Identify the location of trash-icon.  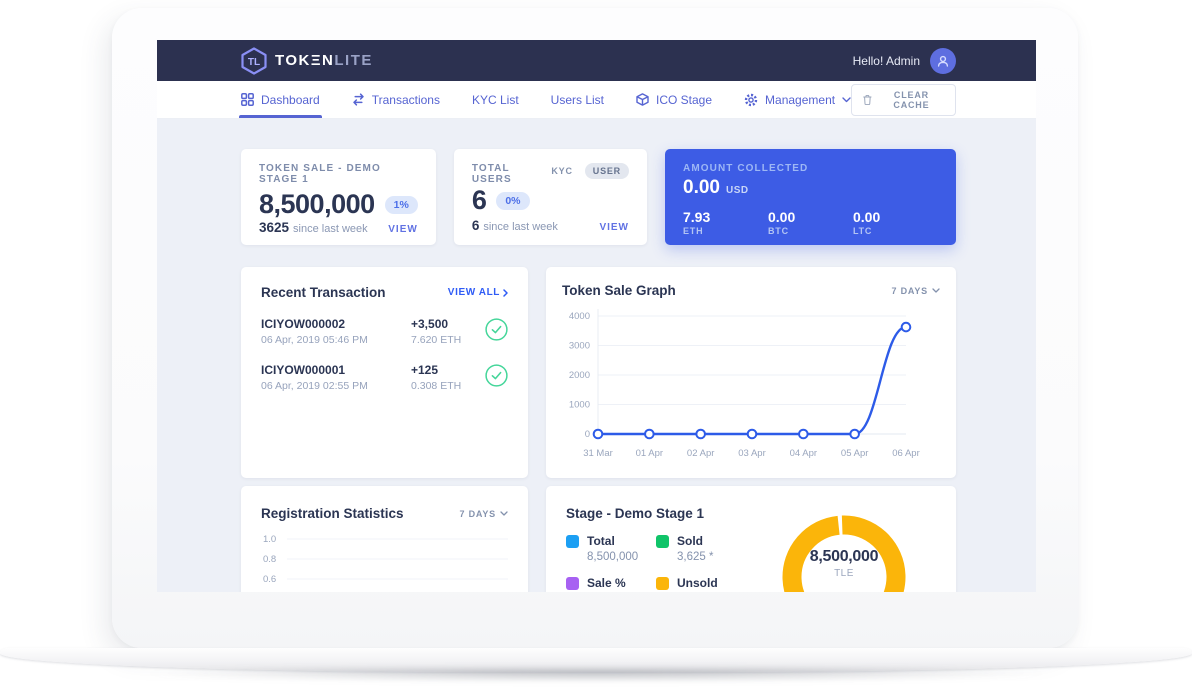
(867, 99).